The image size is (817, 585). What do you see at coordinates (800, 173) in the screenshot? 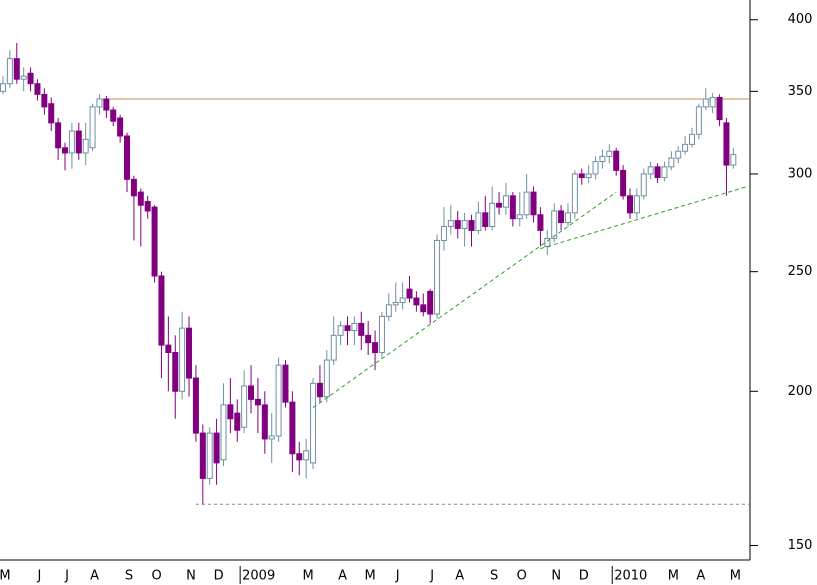
I see `y-tick-label: 300` at bounding box center [800, 173].